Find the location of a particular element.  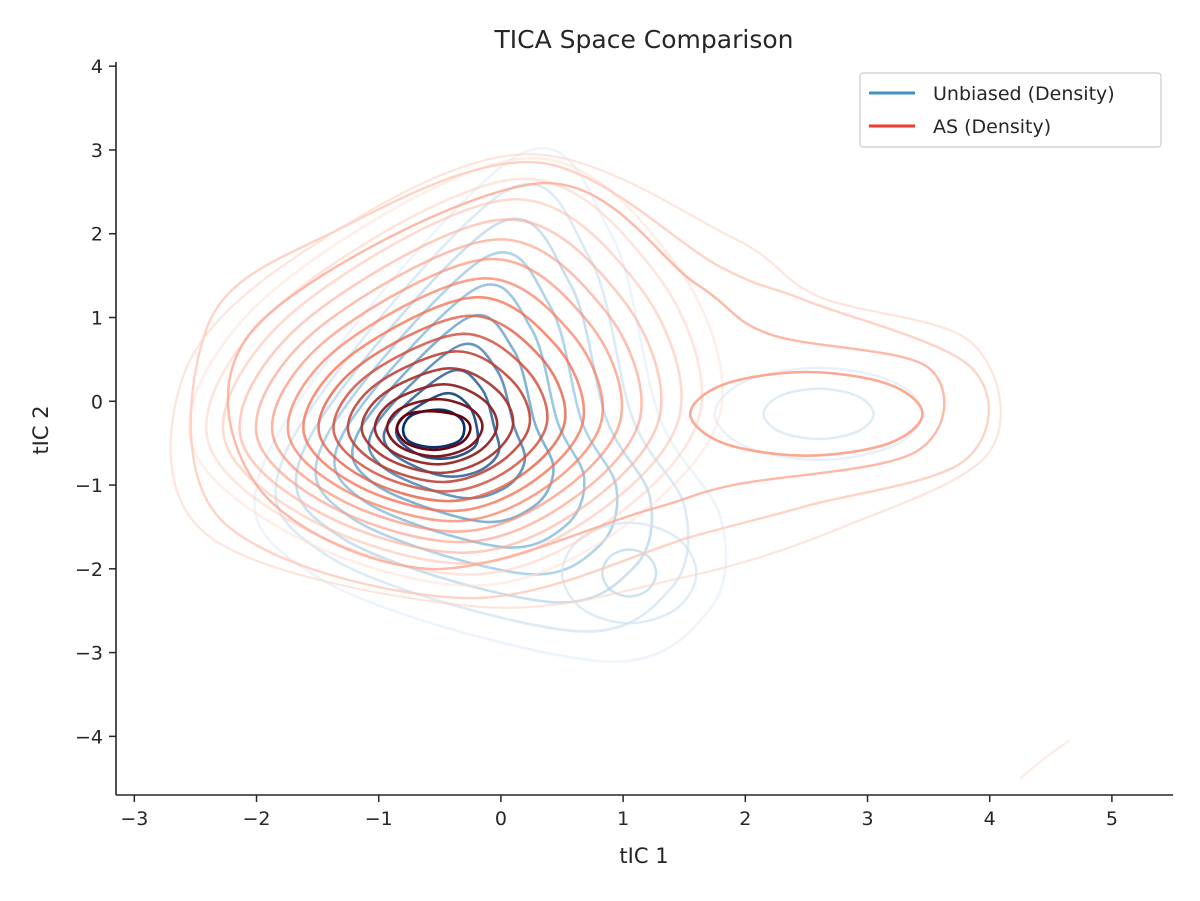

x-tick-label: 1 is located at coordinates (623, 819).